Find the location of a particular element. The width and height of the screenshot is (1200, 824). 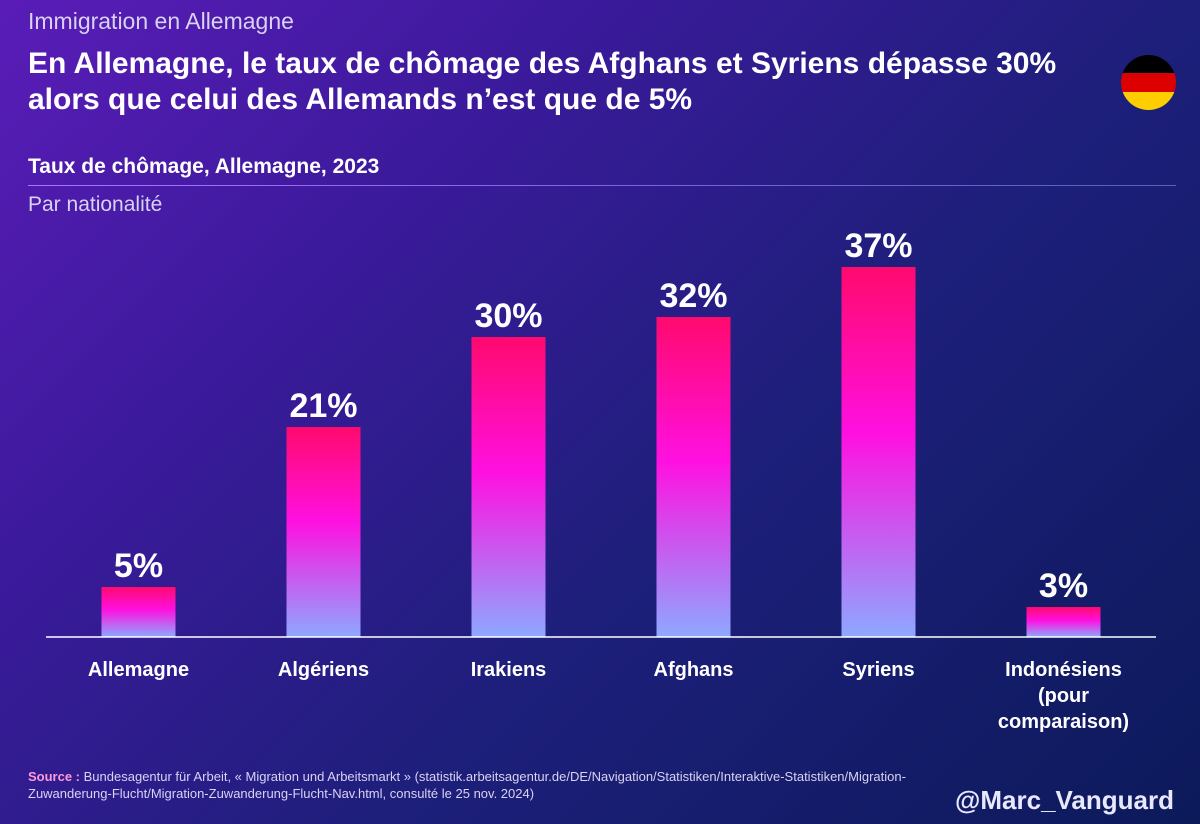

category-label-0: Allemagne is located at coordinates (138, 670).